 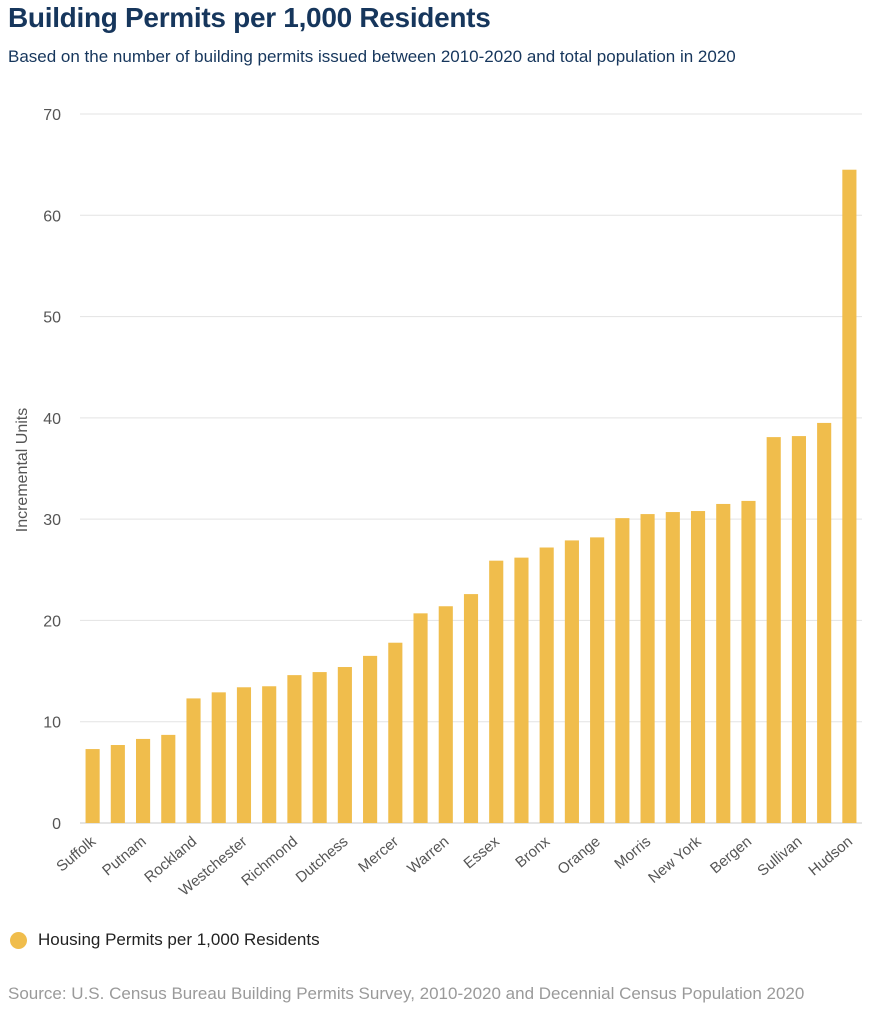 What do you see at coordinates (52, 419) in the screenshot?
I see `y-tick-label: 40` at bounding box center [52, 419].